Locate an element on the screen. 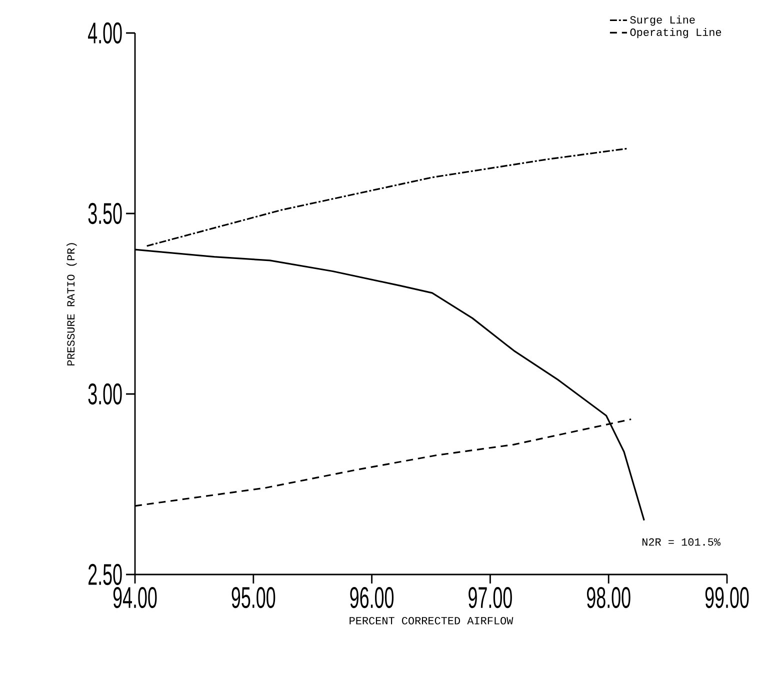 This screenshot has width=774, height=689. x-tick-label: 98.00 is located at coordinates (608, 597).